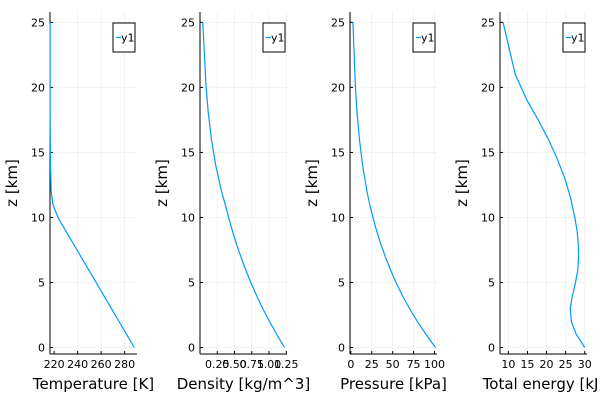 This screenshot has height=400, width=600. What do you see at coordinates (286, 364) in the screenshot?
I see `x-tick-label: 1.25` at bounding box center [286, 364].